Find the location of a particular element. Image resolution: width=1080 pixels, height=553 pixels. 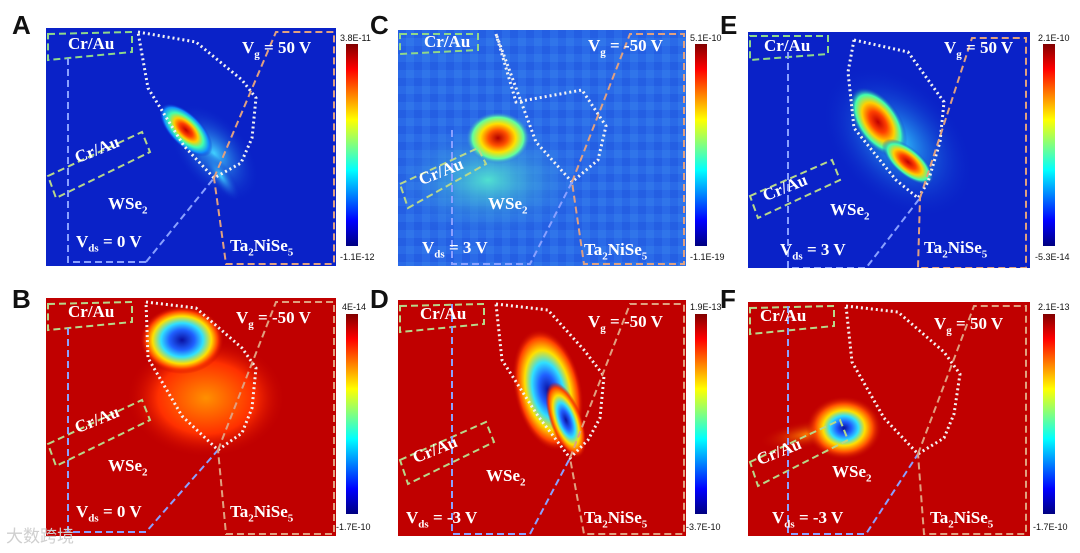

colorbar-min-label: -5.3E-14 is located at coordinates (1052, 257).